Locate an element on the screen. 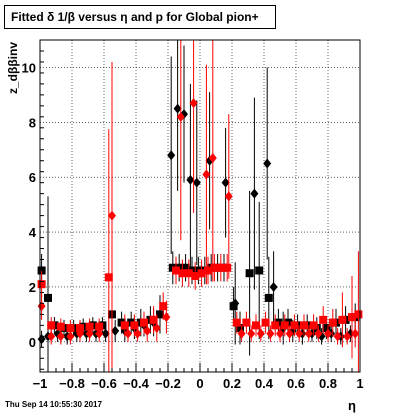  y-tick-label: 10 is located at coordinates (29, 67).